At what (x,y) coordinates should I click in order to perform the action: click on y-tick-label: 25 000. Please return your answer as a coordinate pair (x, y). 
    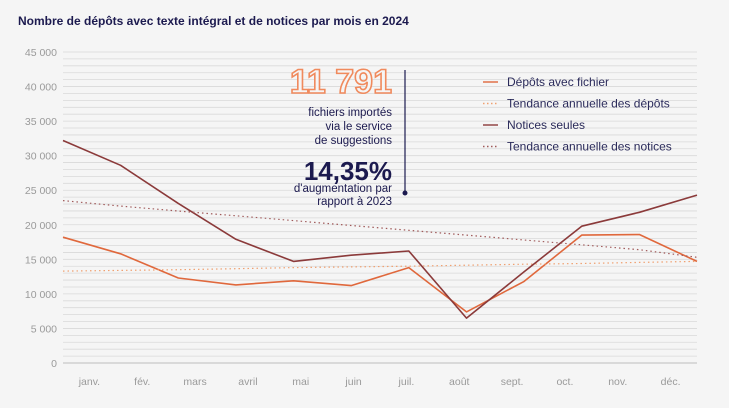
    Looking at the image, I should click on (41, 191).